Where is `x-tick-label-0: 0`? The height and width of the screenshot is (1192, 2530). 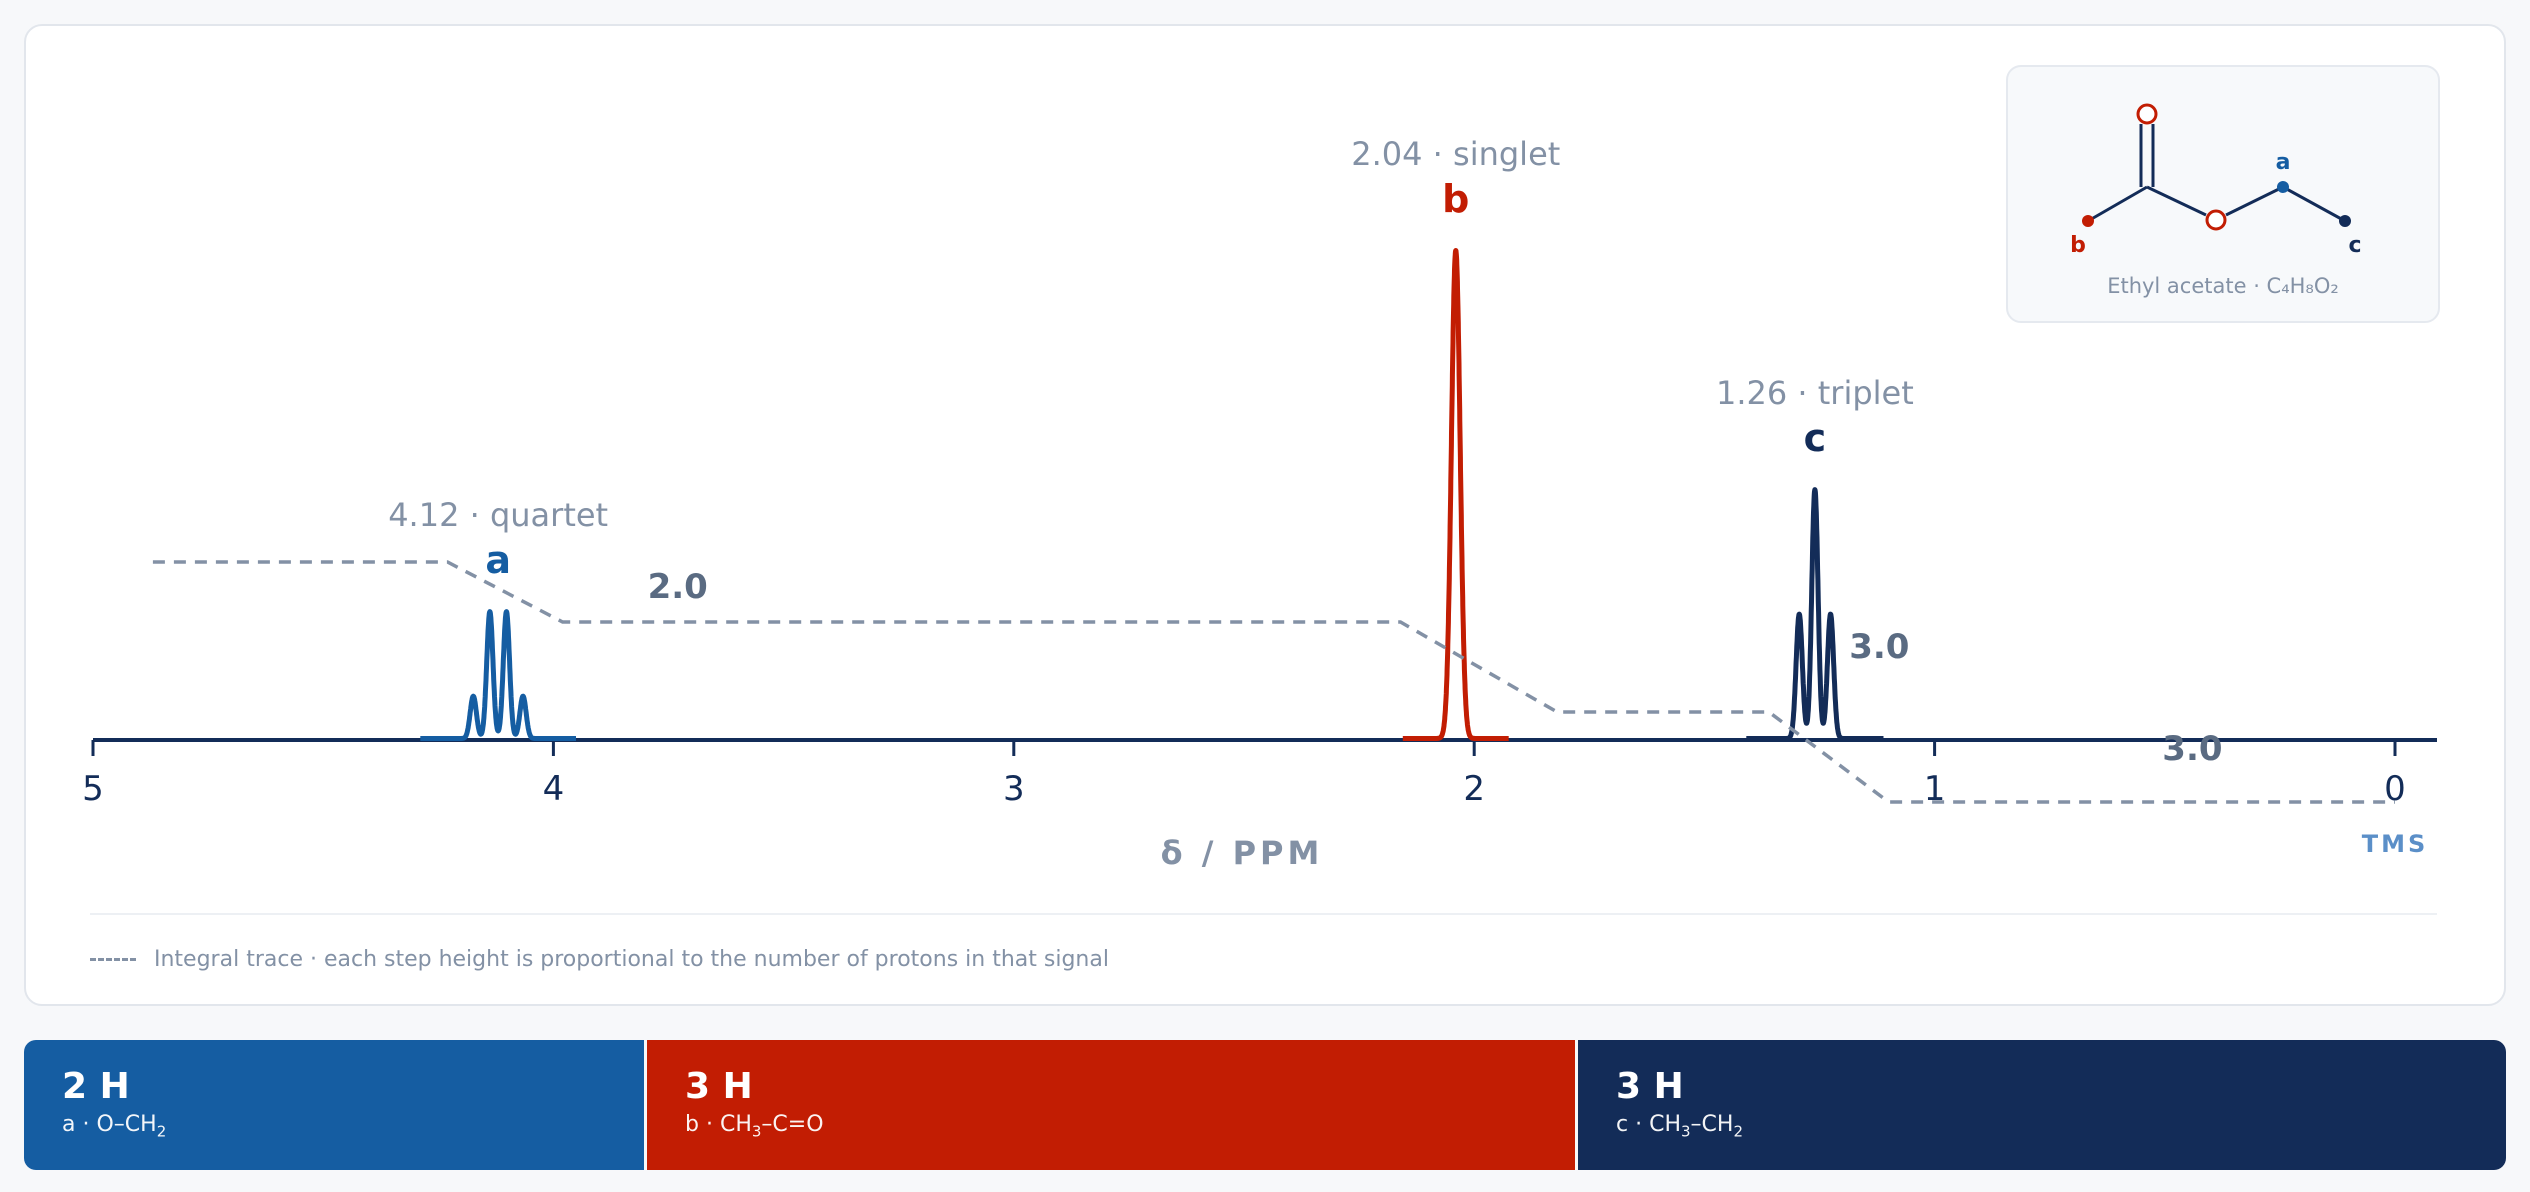
x-tick-label-0: 0 is located at coordinates (2395, 789).